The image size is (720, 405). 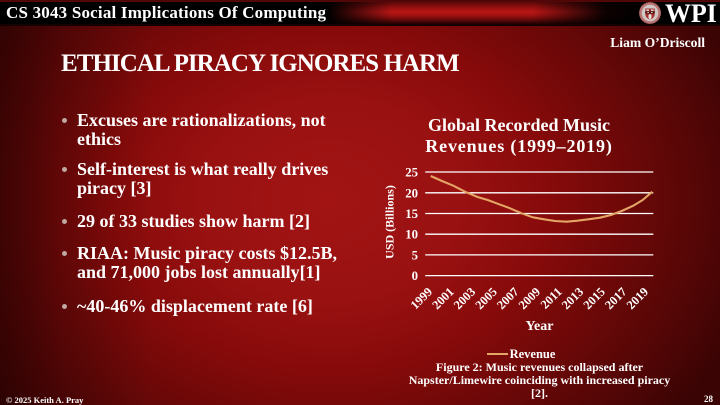 What do you see at coordinates (415, 276) in the screenshot?
I see `svg-text: 0` at bounding box center [415, 276].